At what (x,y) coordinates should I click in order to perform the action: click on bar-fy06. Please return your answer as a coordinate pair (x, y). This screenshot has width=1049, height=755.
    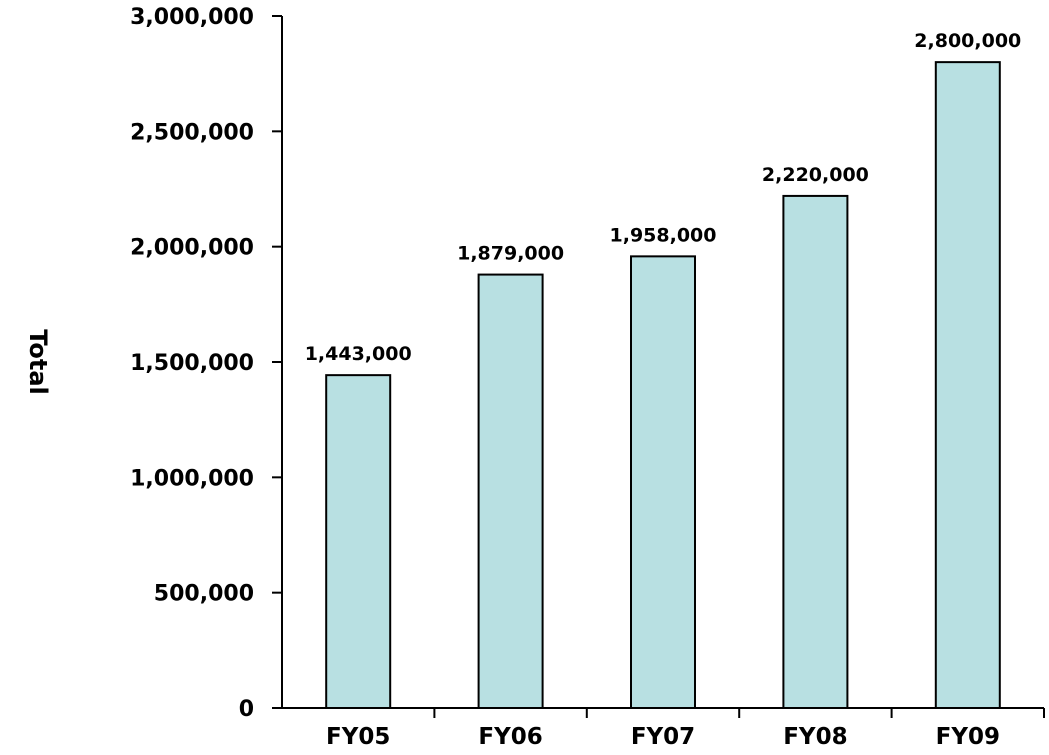
    Looking at the image, I should click on (510, 491).